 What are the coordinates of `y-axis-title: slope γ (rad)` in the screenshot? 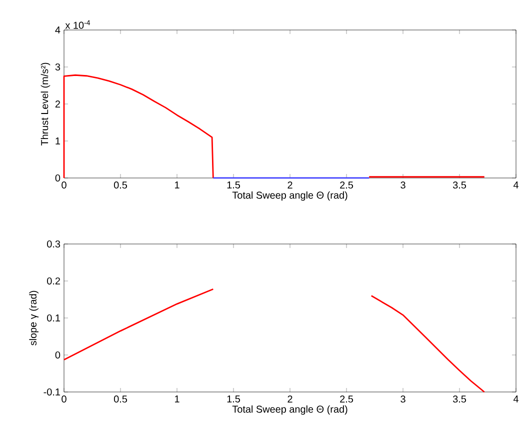 It's located at (33, 318).